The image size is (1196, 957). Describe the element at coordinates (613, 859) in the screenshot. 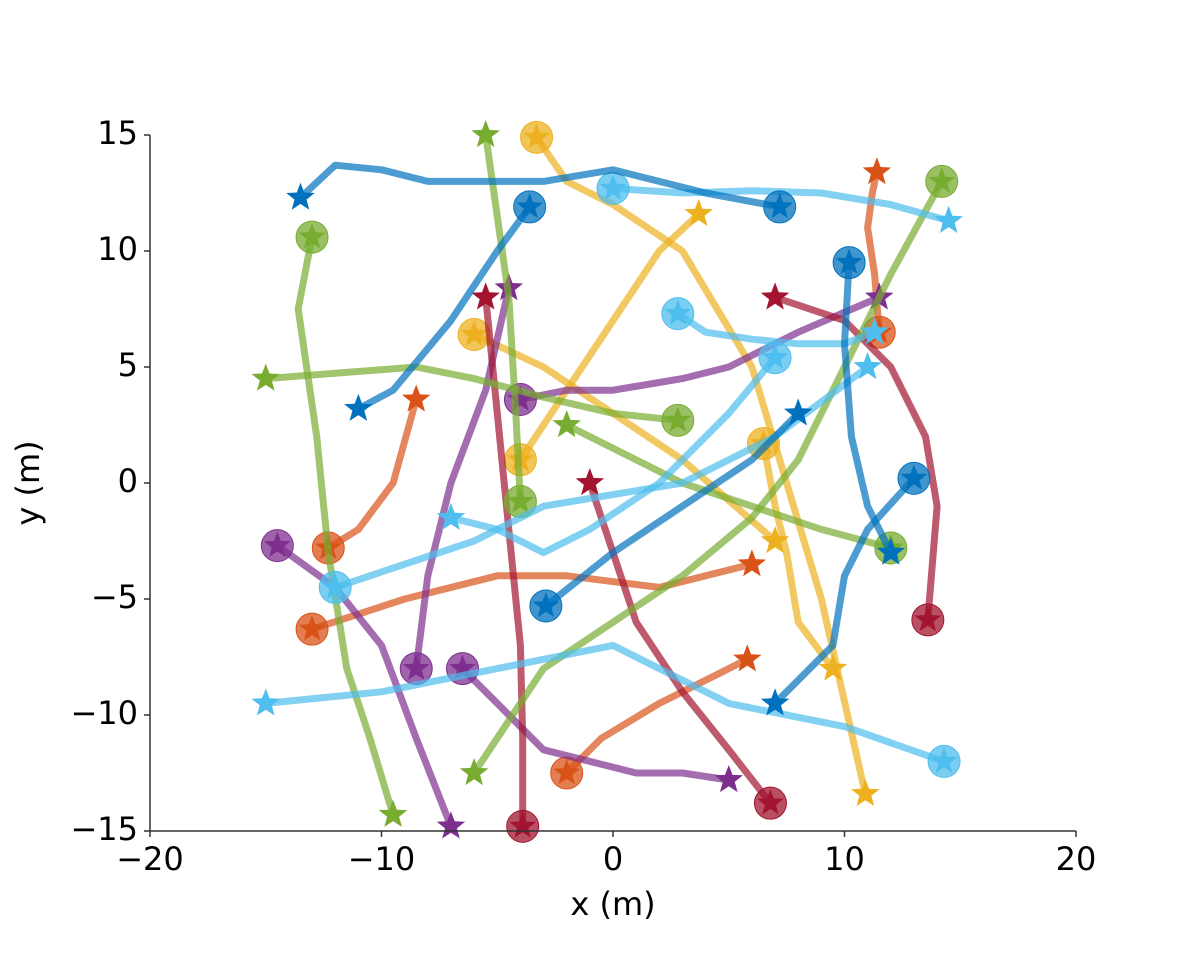

I see `x-tick-label: 0` at that location.